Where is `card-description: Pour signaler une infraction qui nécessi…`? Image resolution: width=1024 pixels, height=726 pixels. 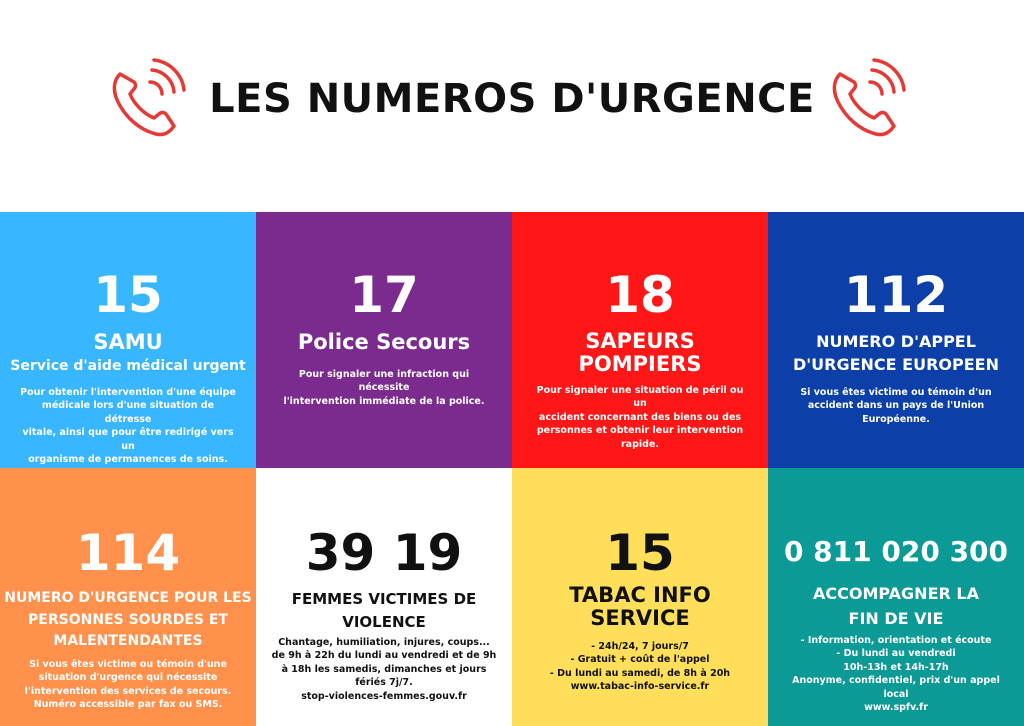 card-description: Pour signaler une infraction qui nécessi… is located at coordinates (384, 388).